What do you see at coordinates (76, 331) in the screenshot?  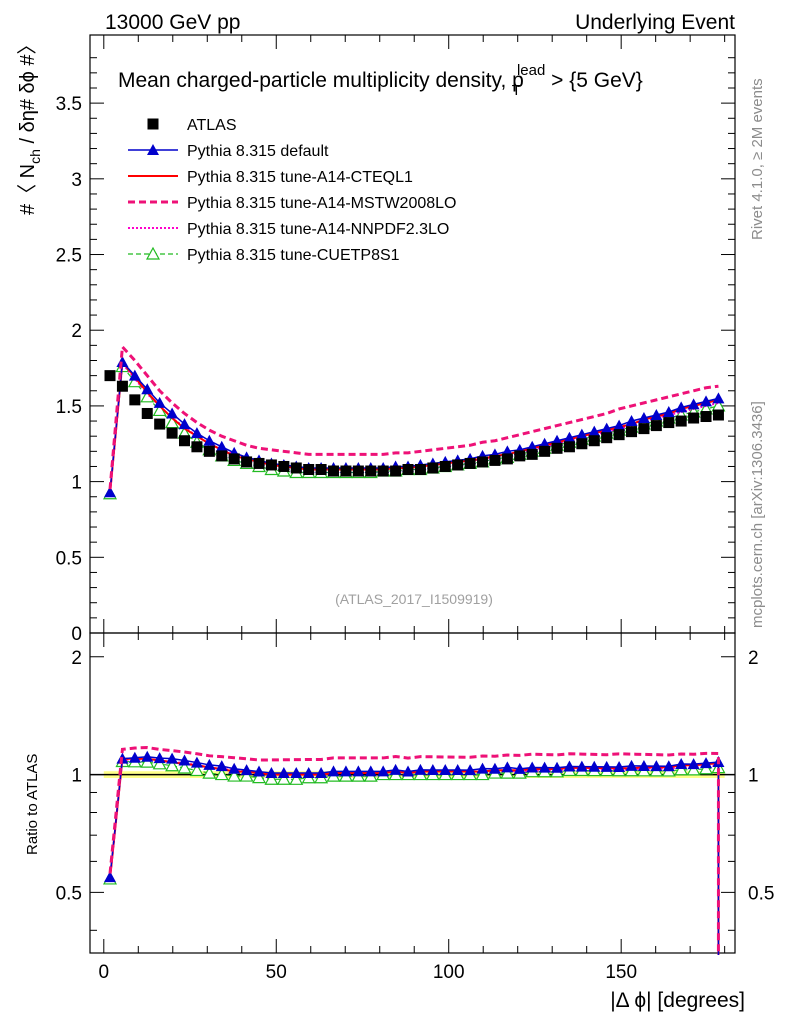 I see `y-tick-label: 2` at bounding box center [76, 331].